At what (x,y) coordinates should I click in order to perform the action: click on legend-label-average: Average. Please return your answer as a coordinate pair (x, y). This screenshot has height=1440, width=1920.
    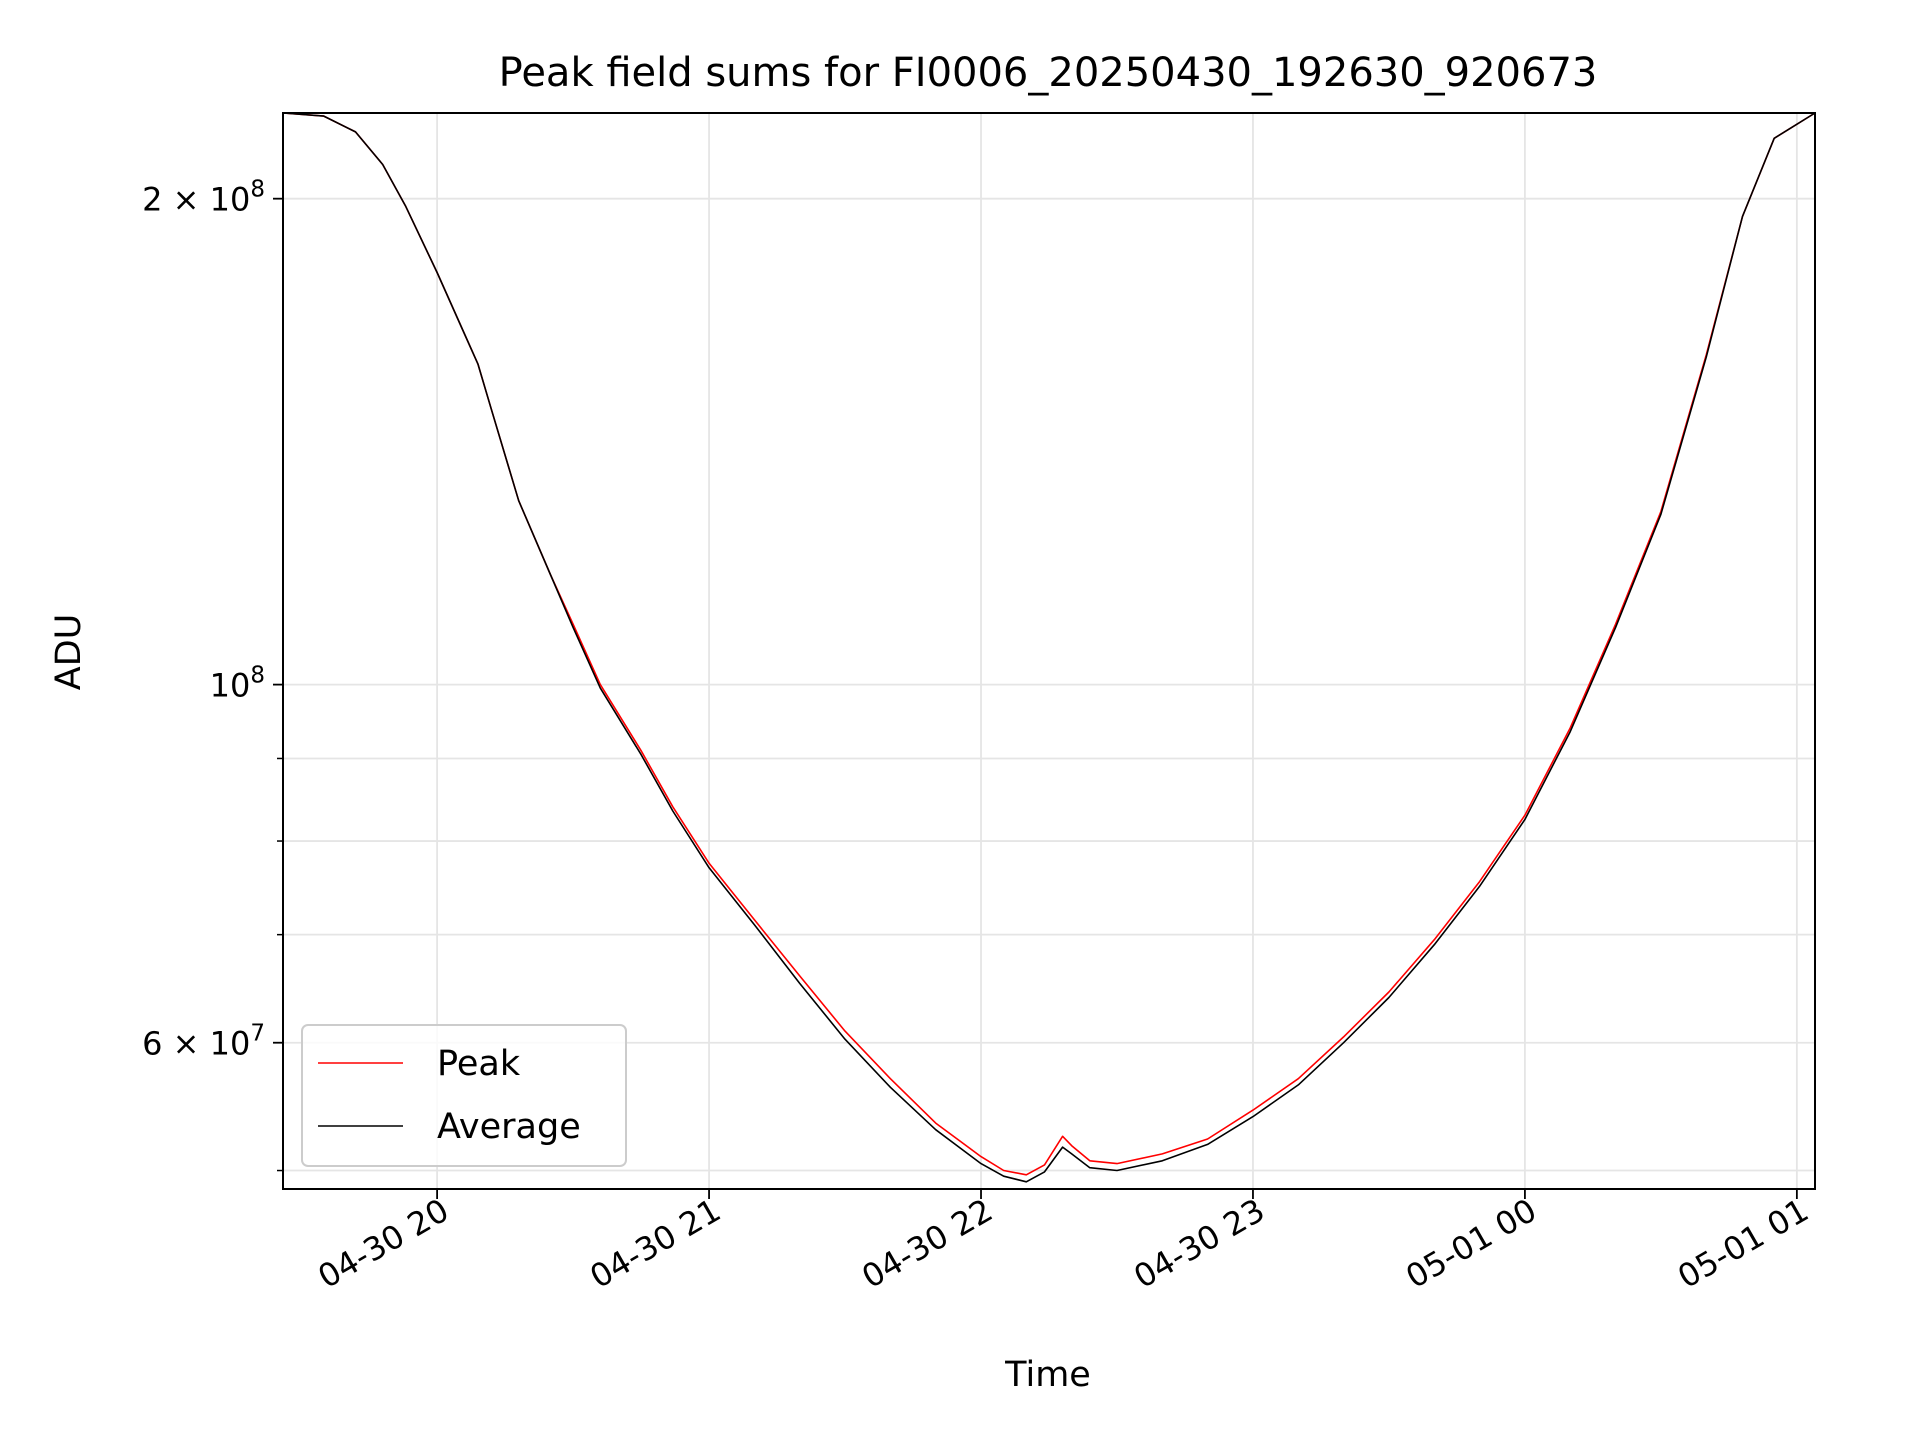
    Looking at the image, I should click on (509, 1127).